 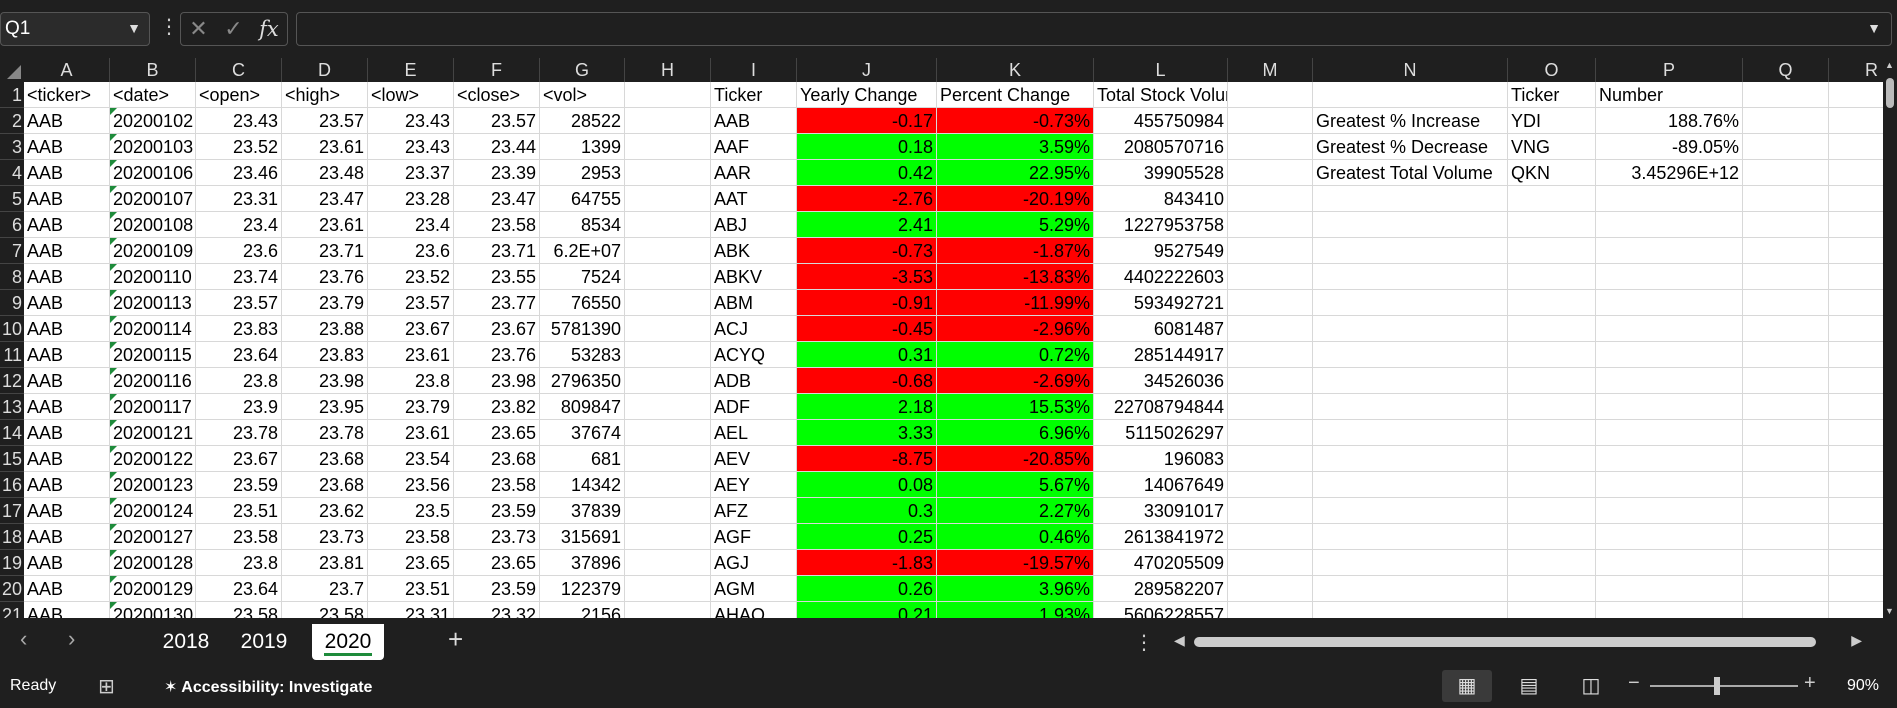 What do you see at coordinates (1161, 610) in the screenshot?
I see `summary-cell-total-volume: 5606228557` at bounding box center [1161, 610].